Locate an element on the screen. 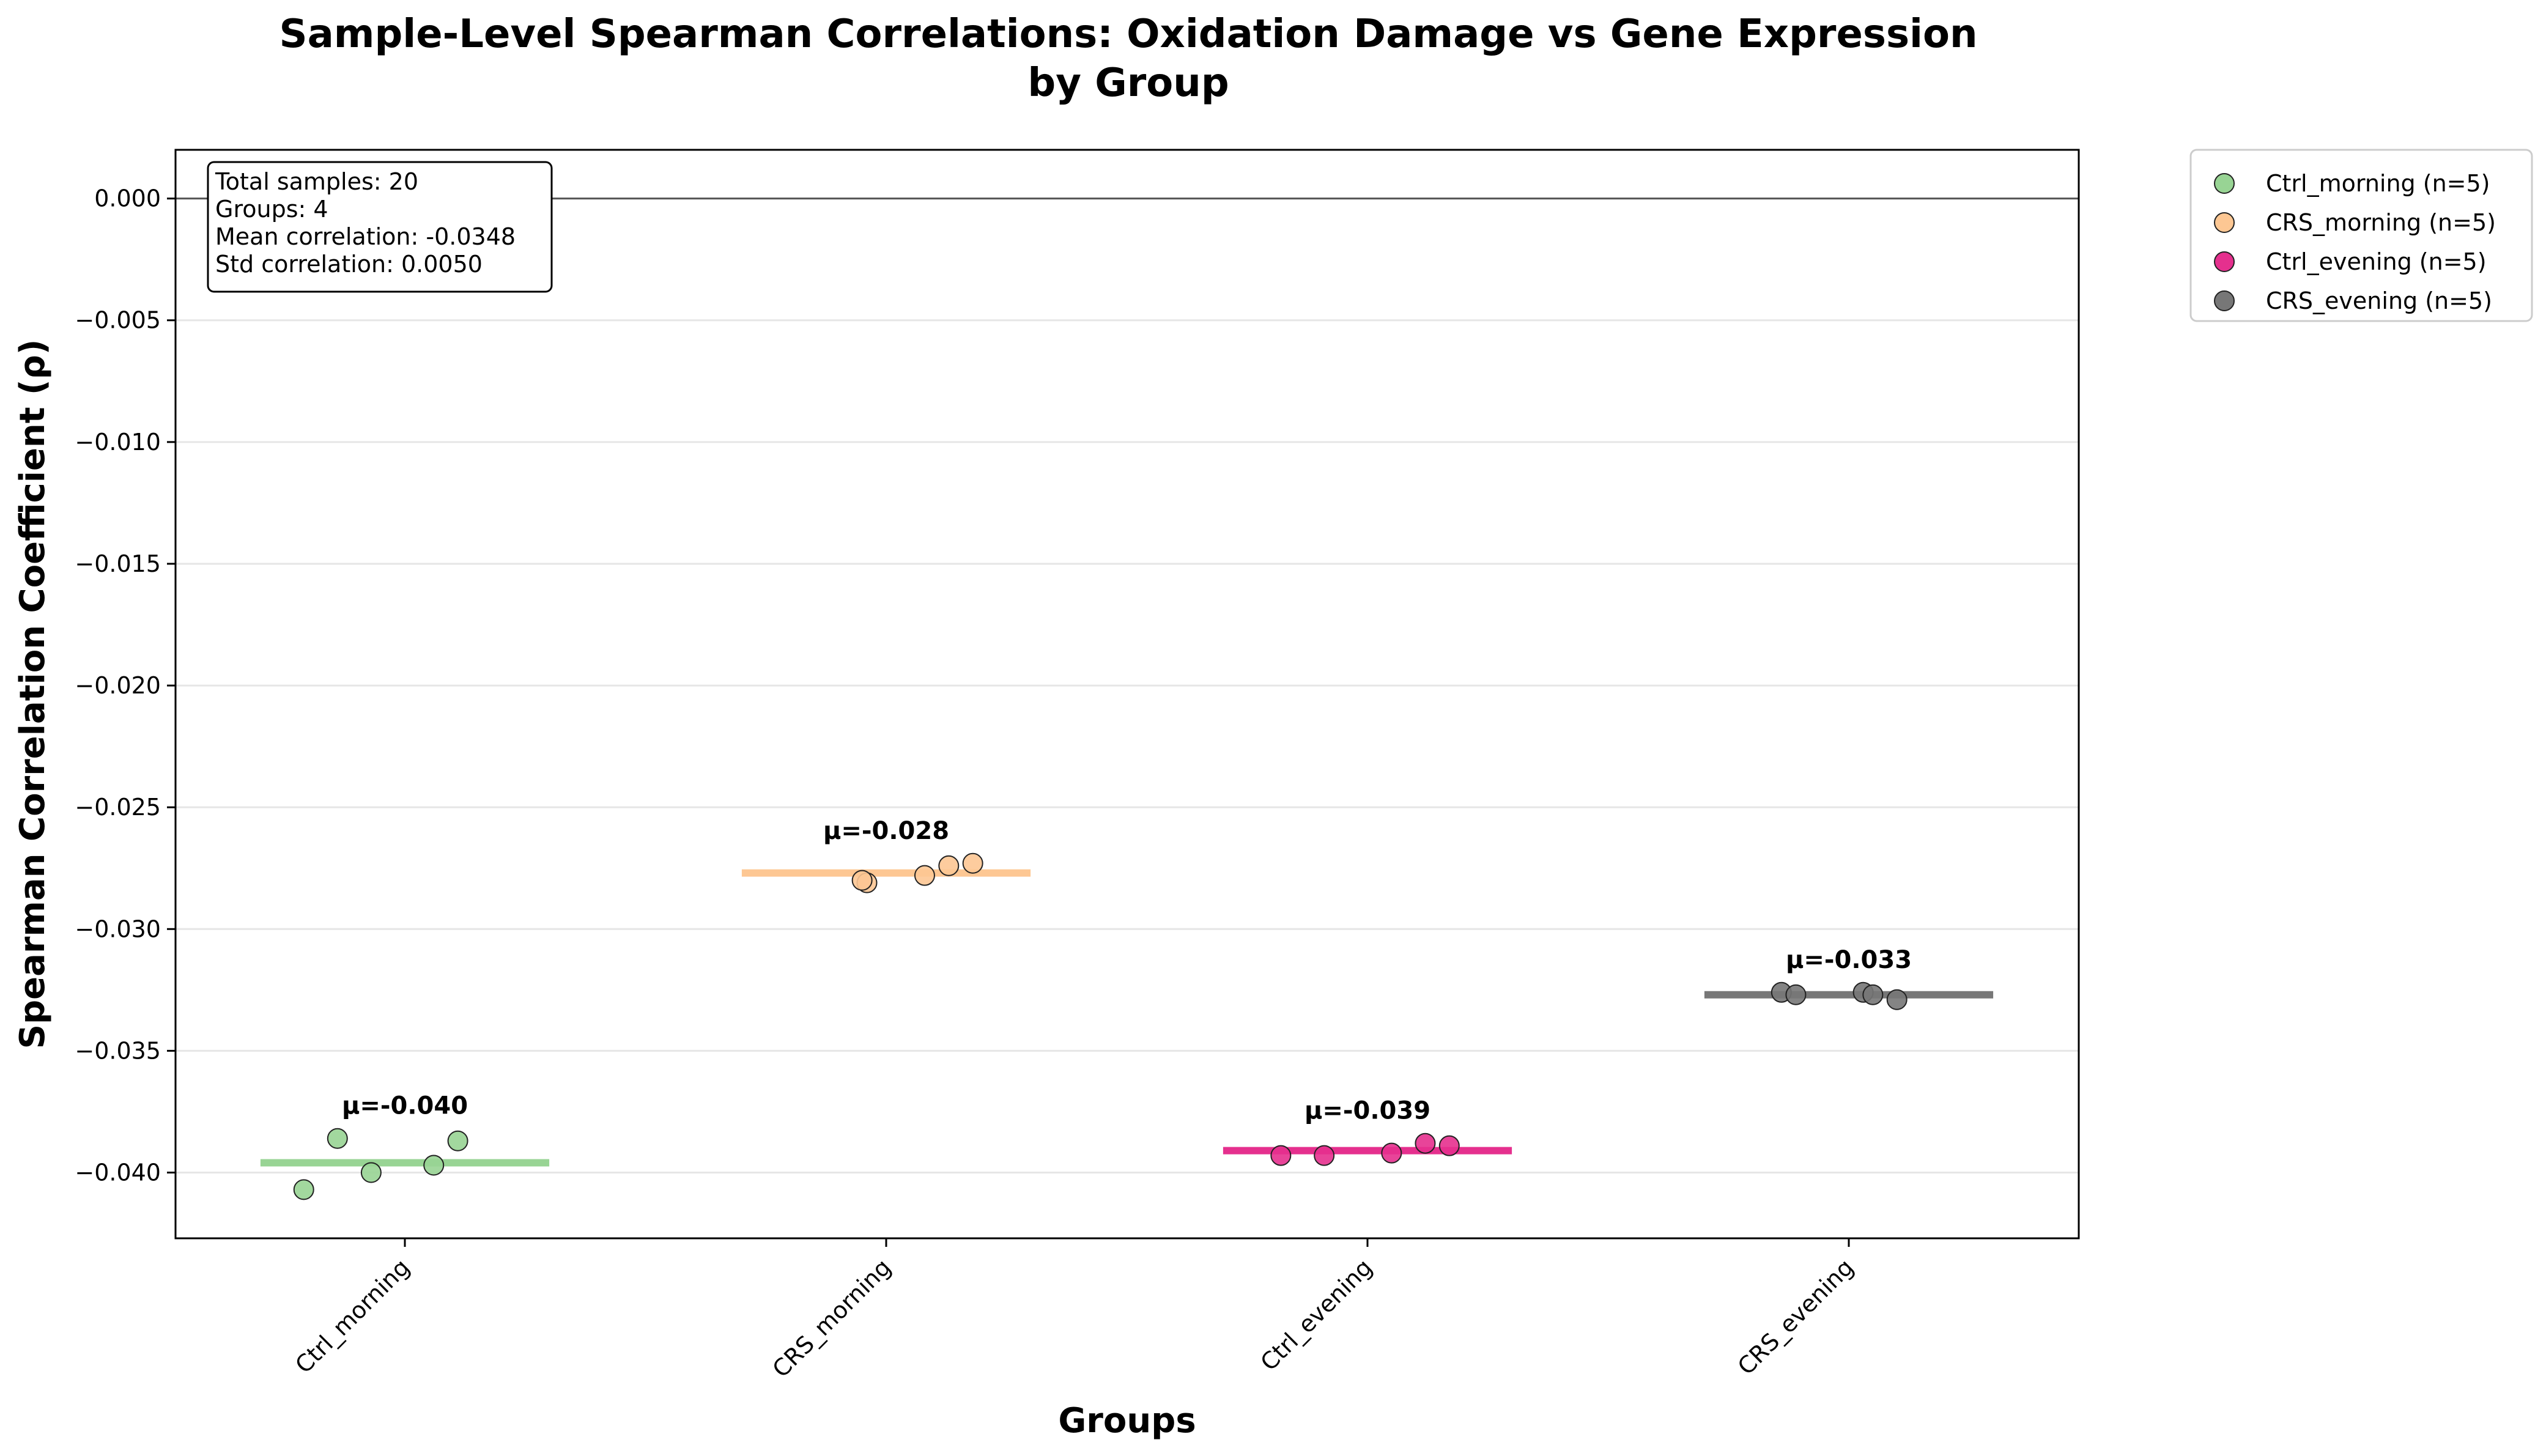 This screenshot has width=2546, height=1456. y-axis-label: Spearman Correlation Coefficient (ρ) is located at coordinates (33, 694).